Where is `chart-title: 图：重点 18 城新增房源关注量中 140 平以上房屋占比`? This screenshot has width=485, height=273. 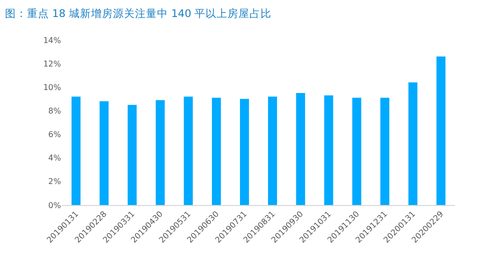
chart-title: 图：重点 18 城新增房源关注量中 140 平以上房屋占比 is located at coordinates (138, 13).